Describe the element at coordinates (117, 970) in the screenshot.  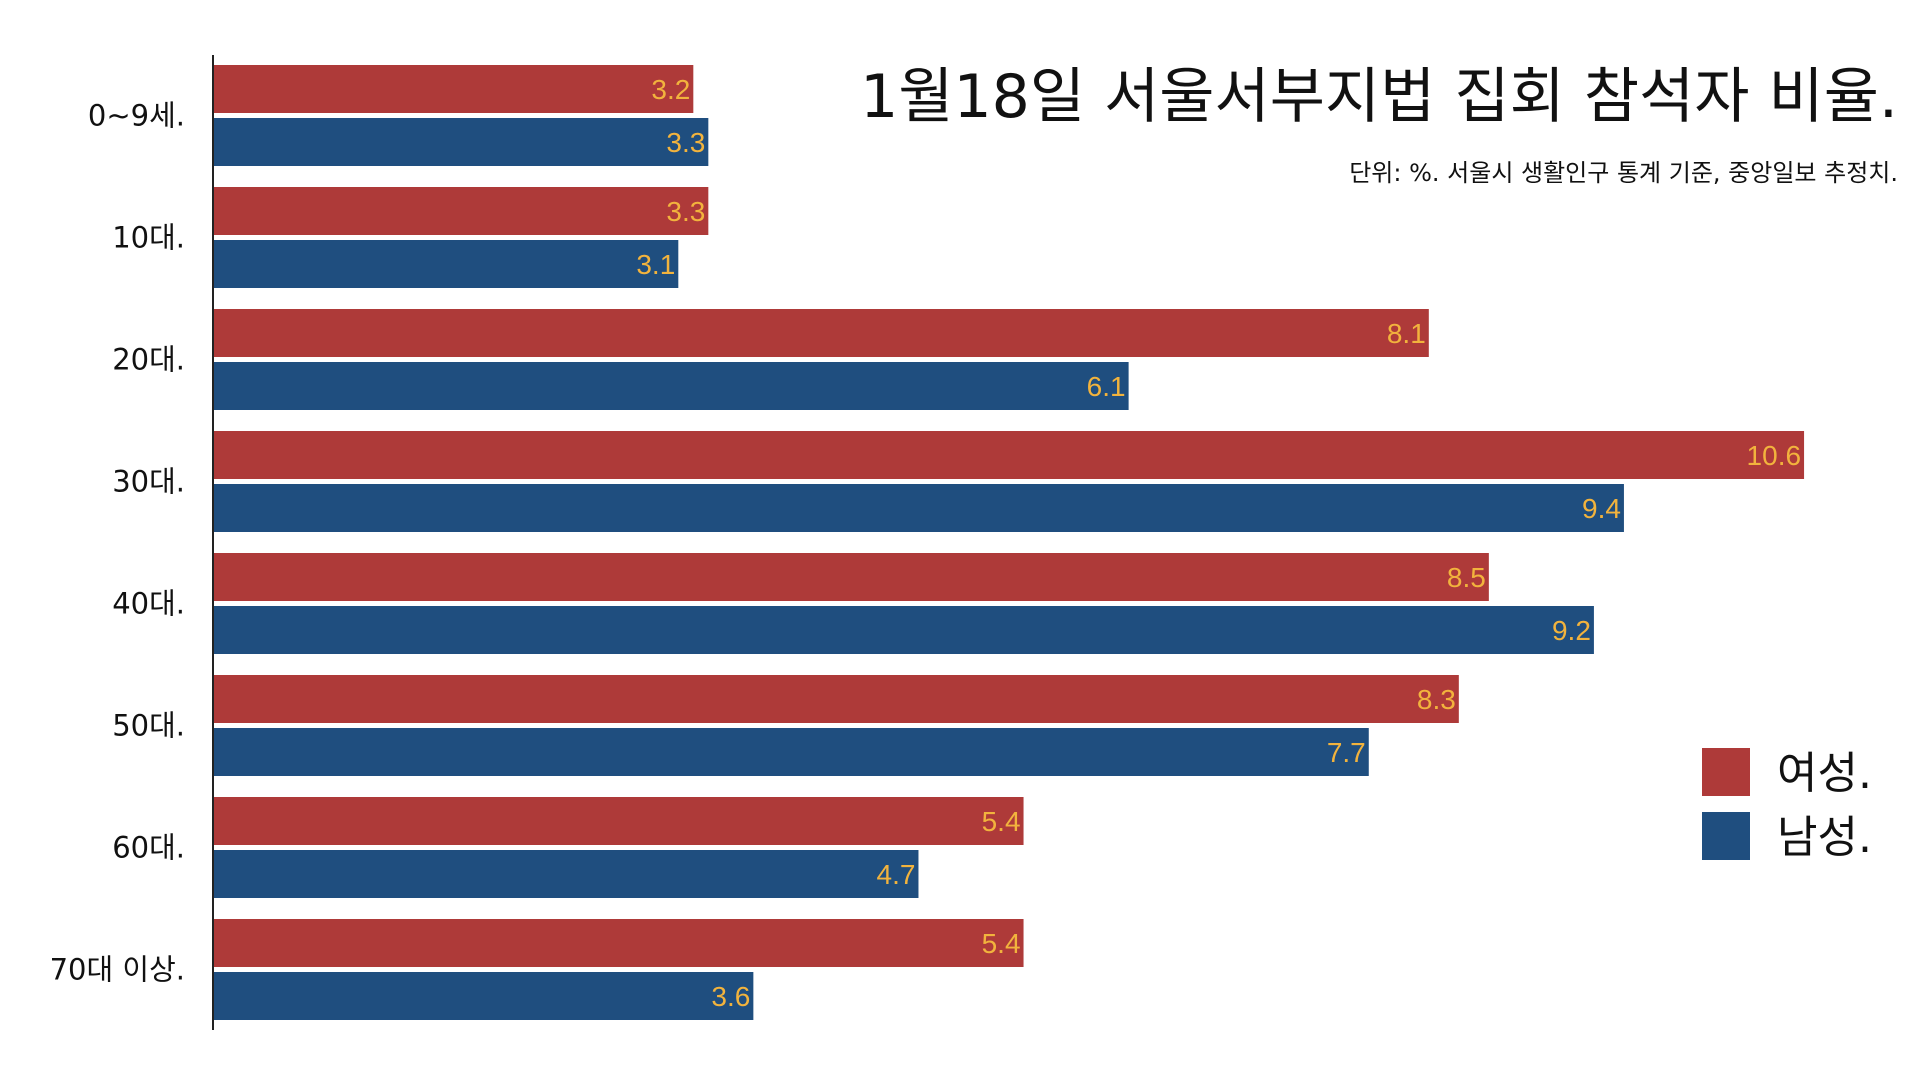
I see `category-label: 70대 이상.` at that location.